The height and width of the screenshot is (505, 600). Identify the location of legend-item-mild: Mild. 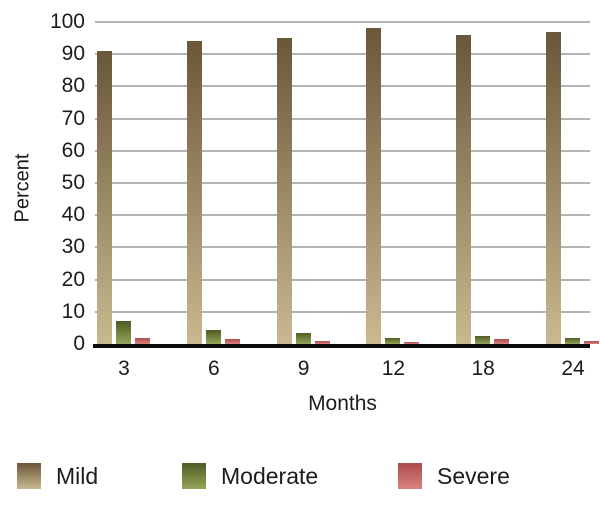
(57, 476).